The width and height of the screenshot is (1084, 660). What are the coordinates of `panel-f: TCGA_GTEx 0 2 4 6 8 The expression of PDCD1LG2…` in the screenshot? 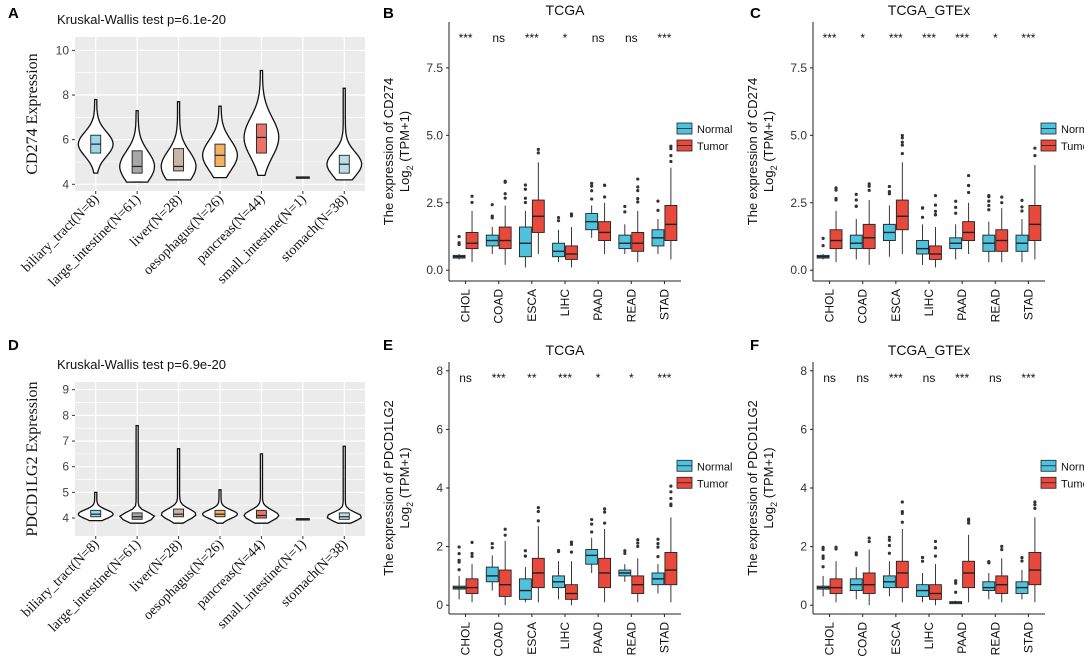 It's located at (914, 499).